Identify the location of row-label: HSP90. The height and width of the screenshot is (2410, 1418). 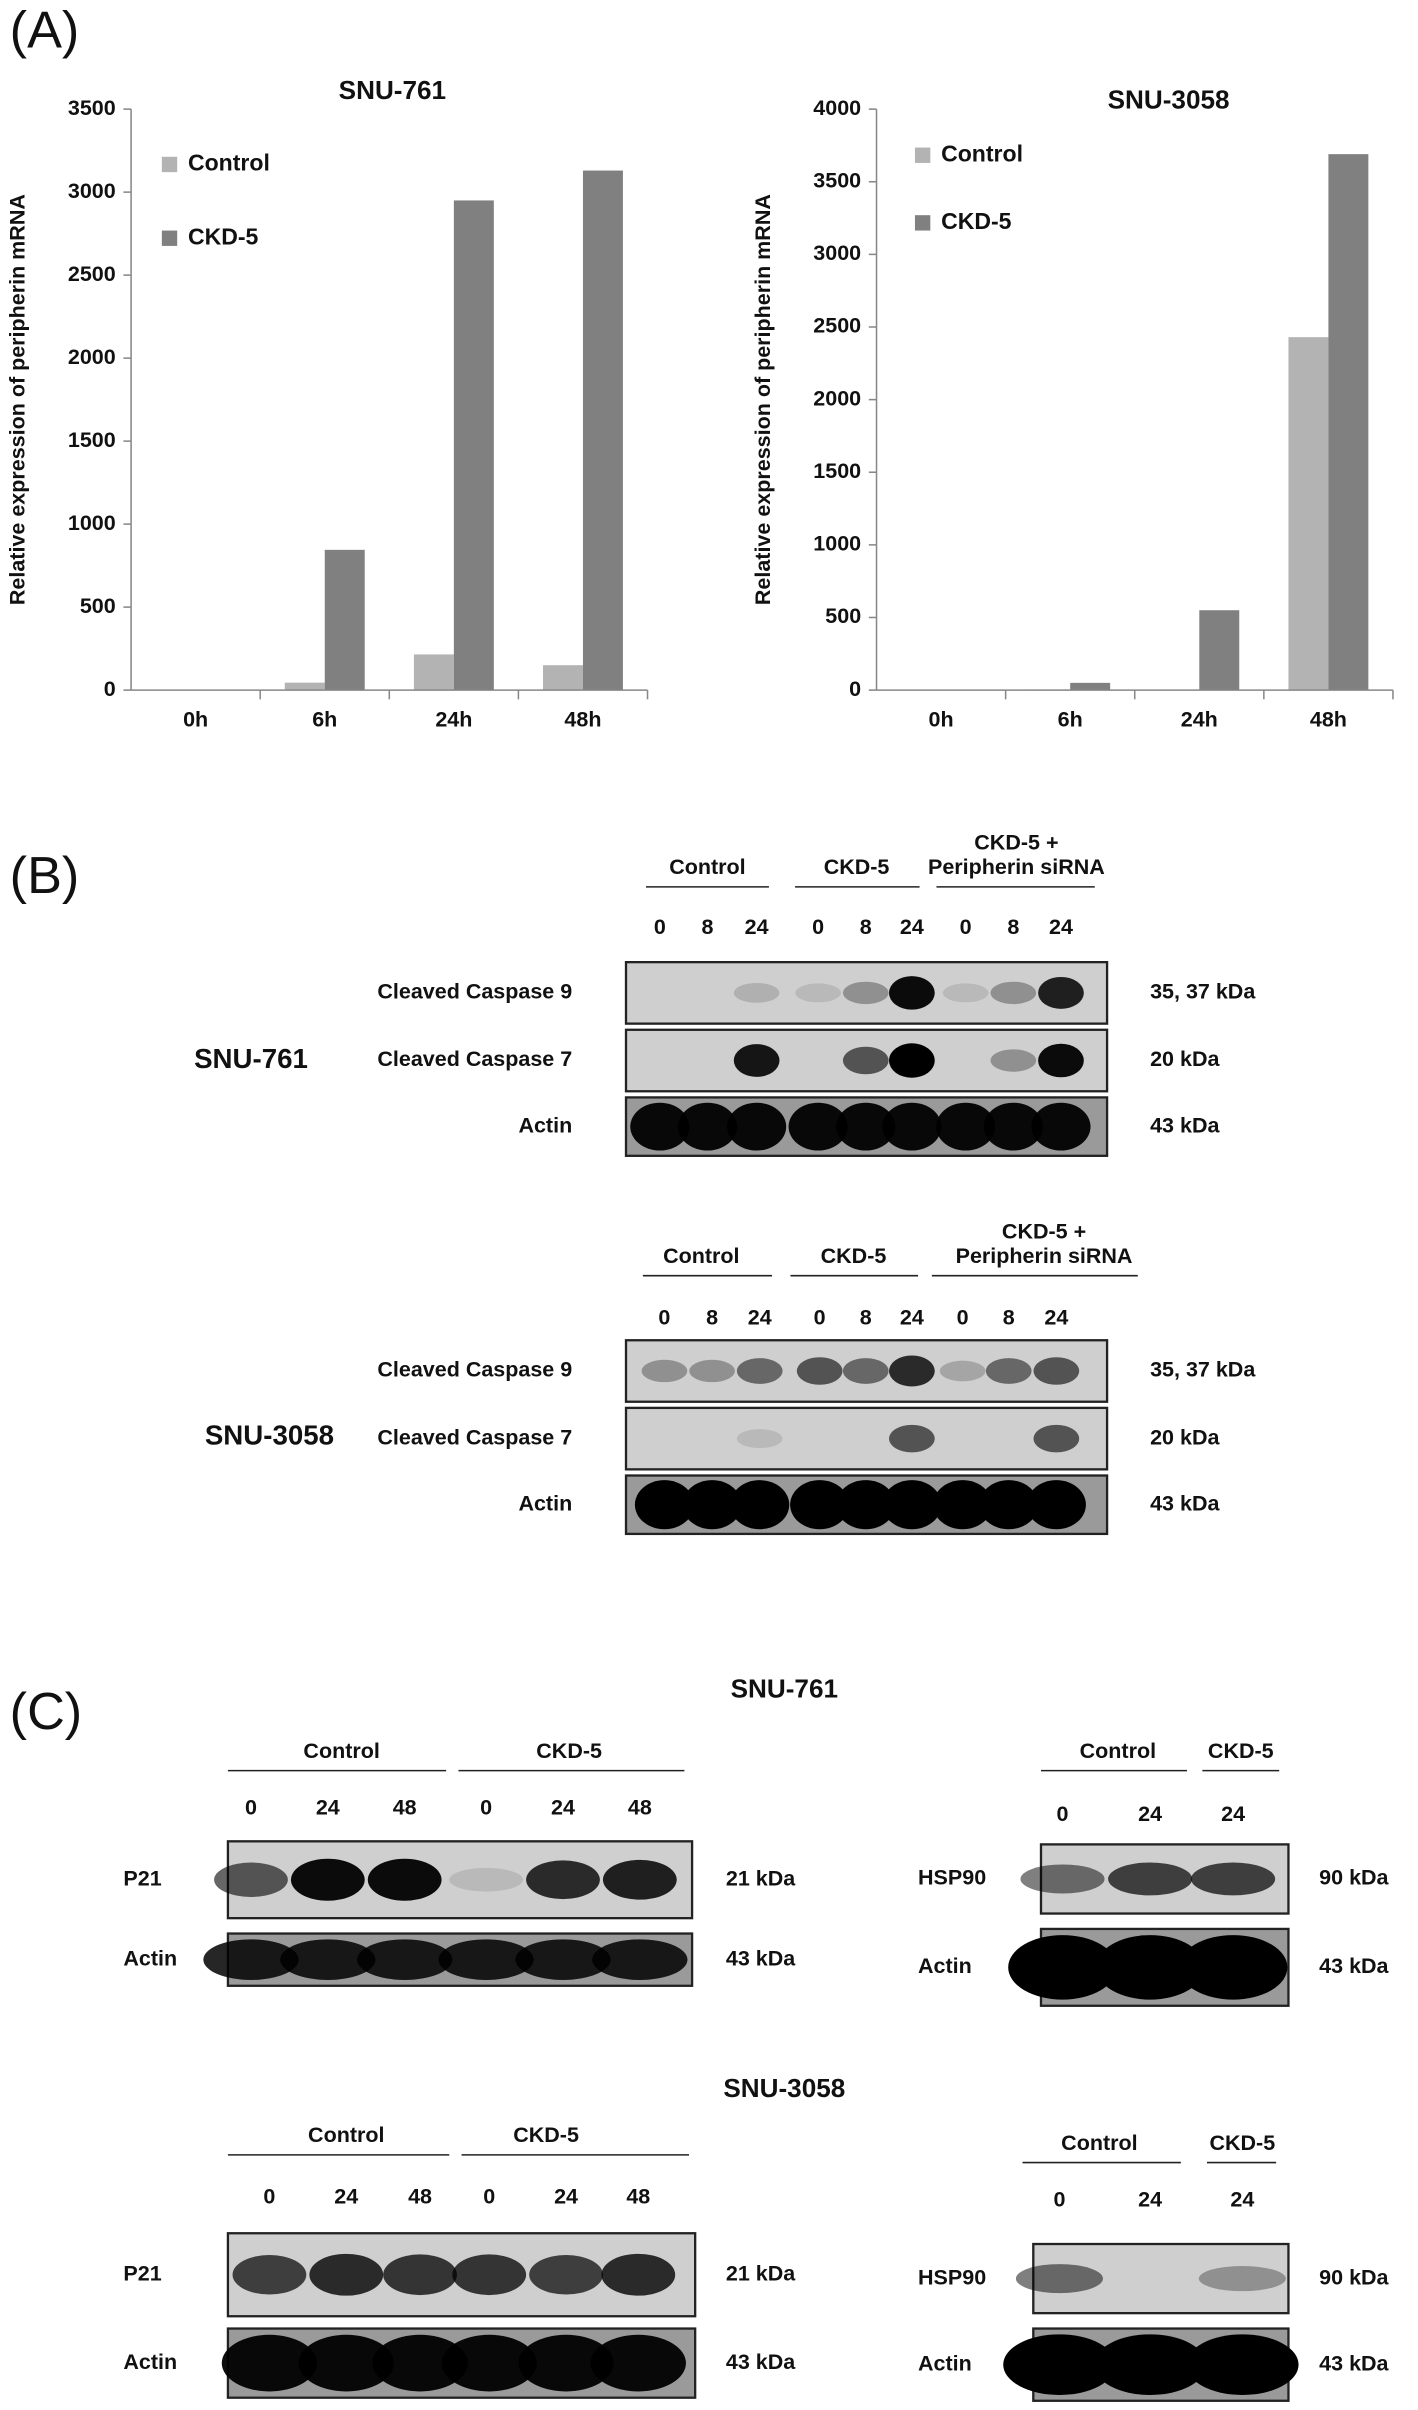
(952, 2277).